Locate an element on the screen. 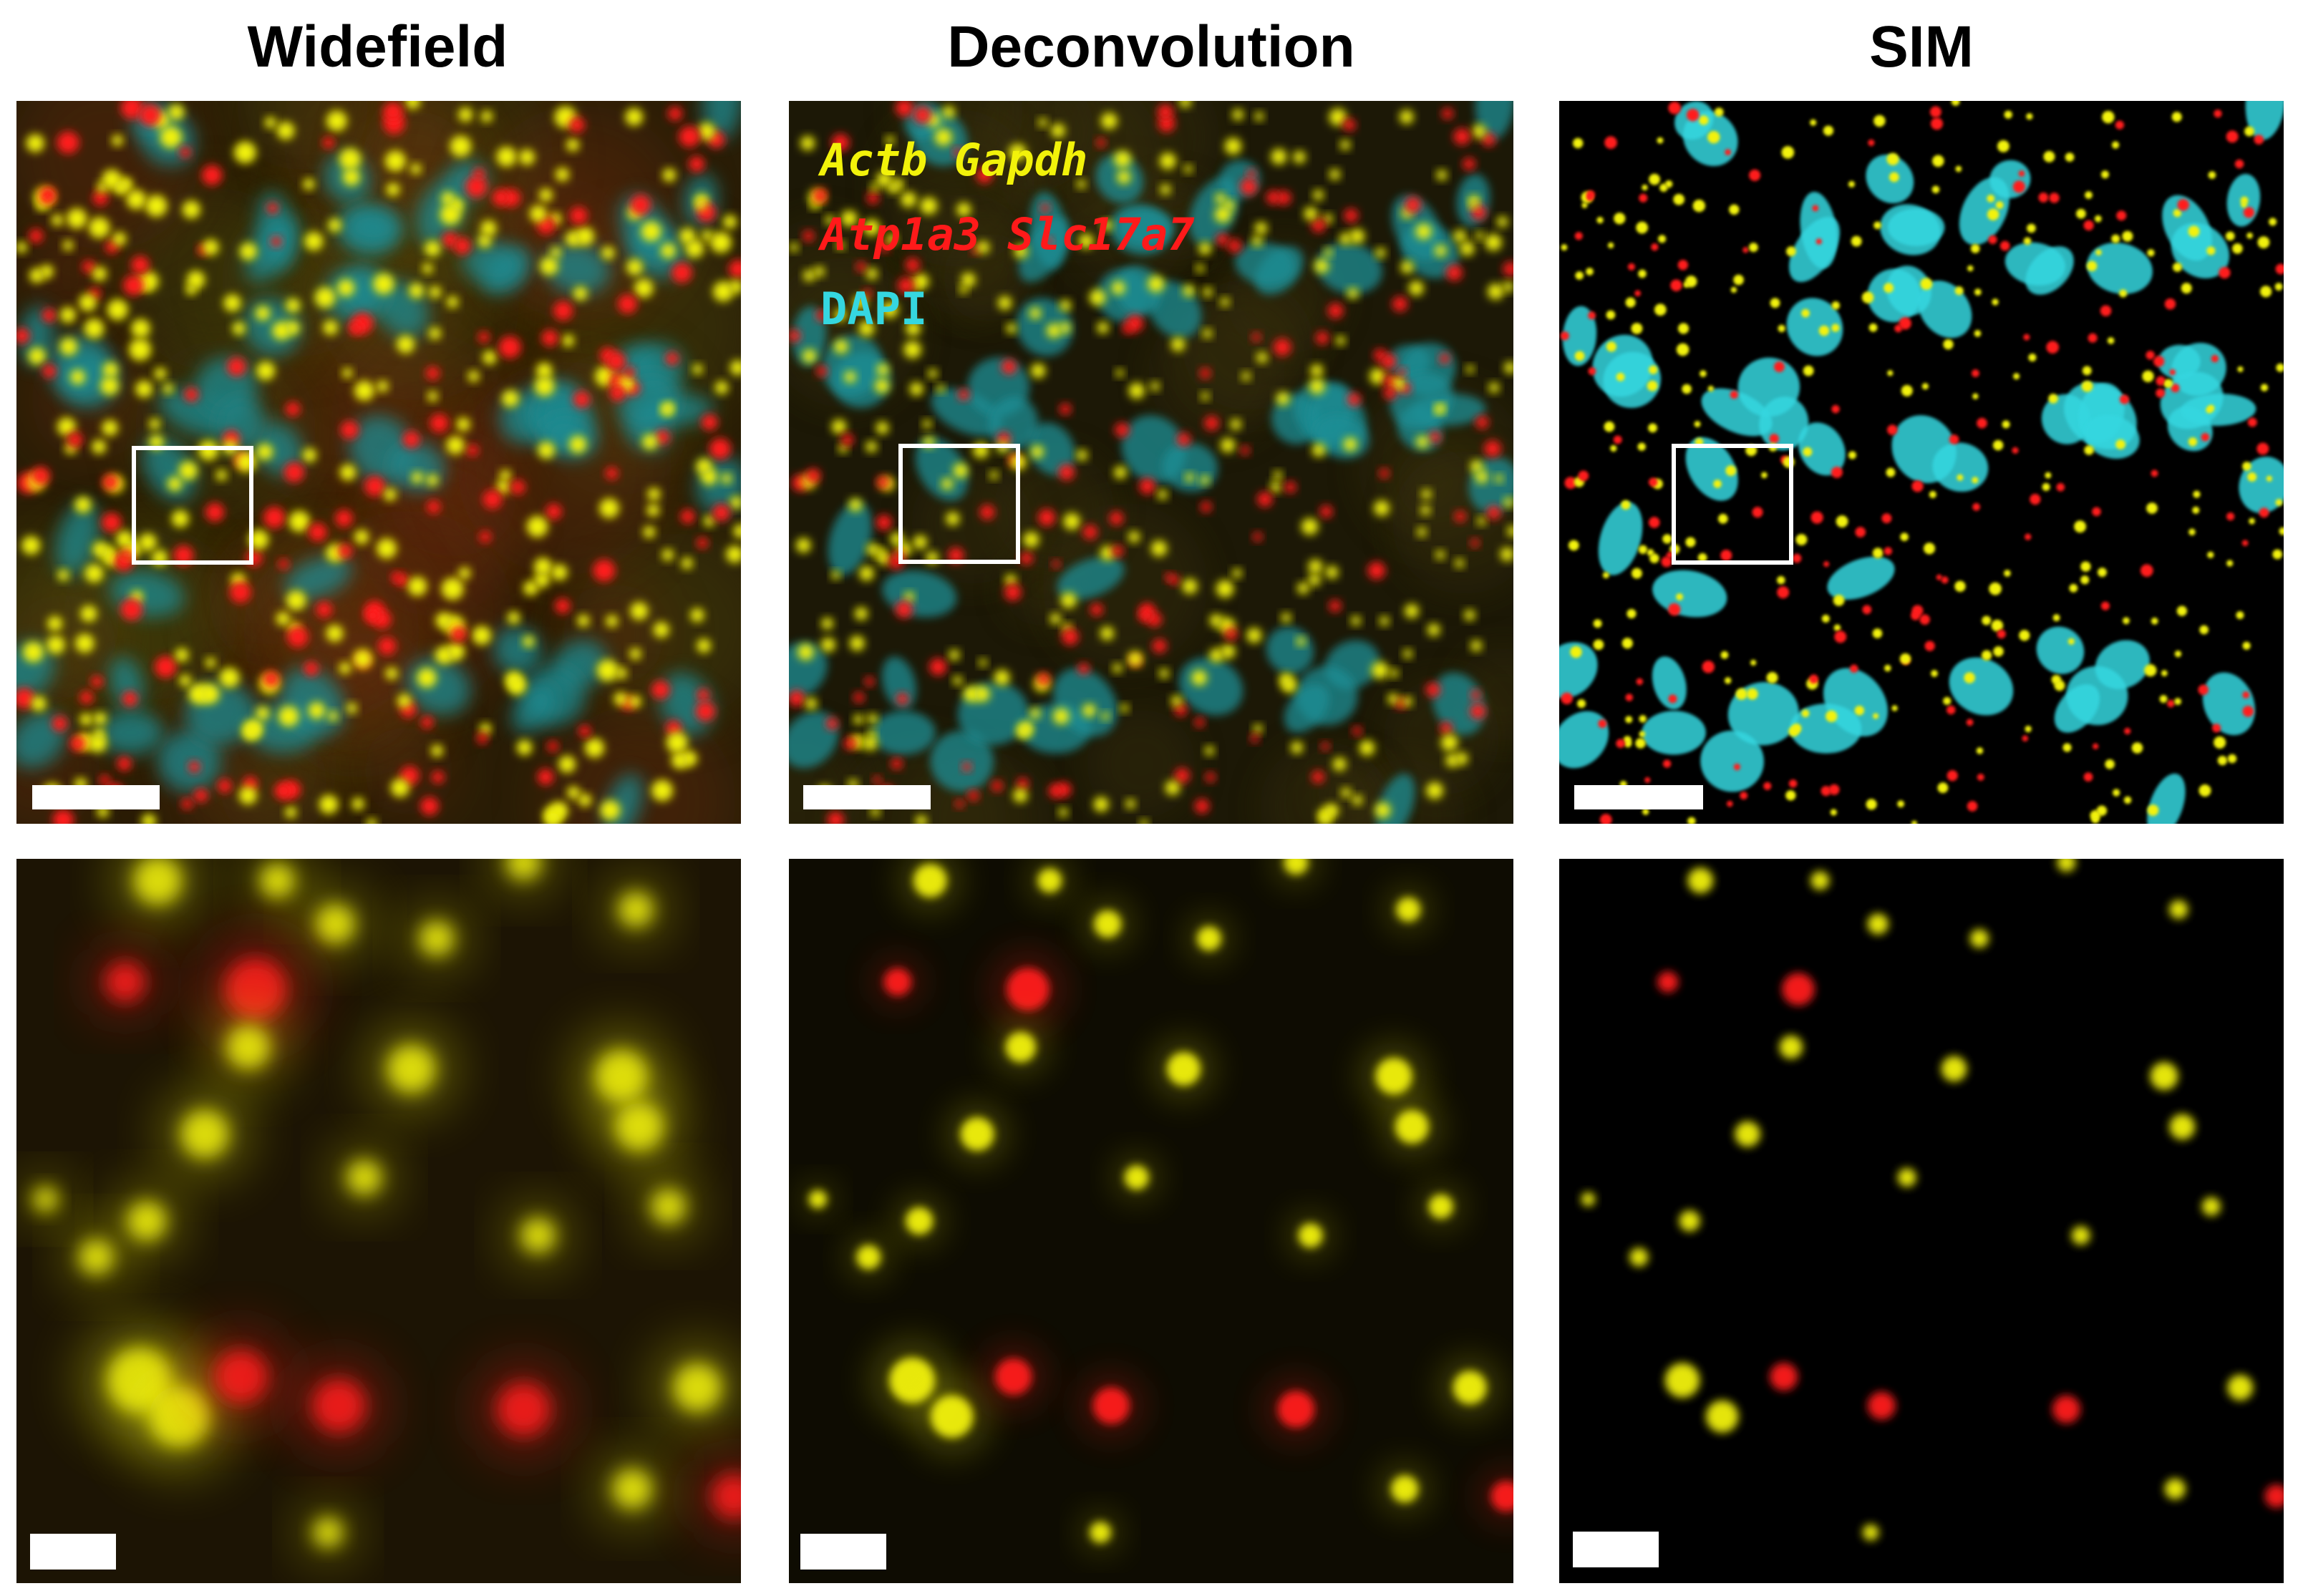  scalebar-deconvolution-top is located at coordinates (867, 797).